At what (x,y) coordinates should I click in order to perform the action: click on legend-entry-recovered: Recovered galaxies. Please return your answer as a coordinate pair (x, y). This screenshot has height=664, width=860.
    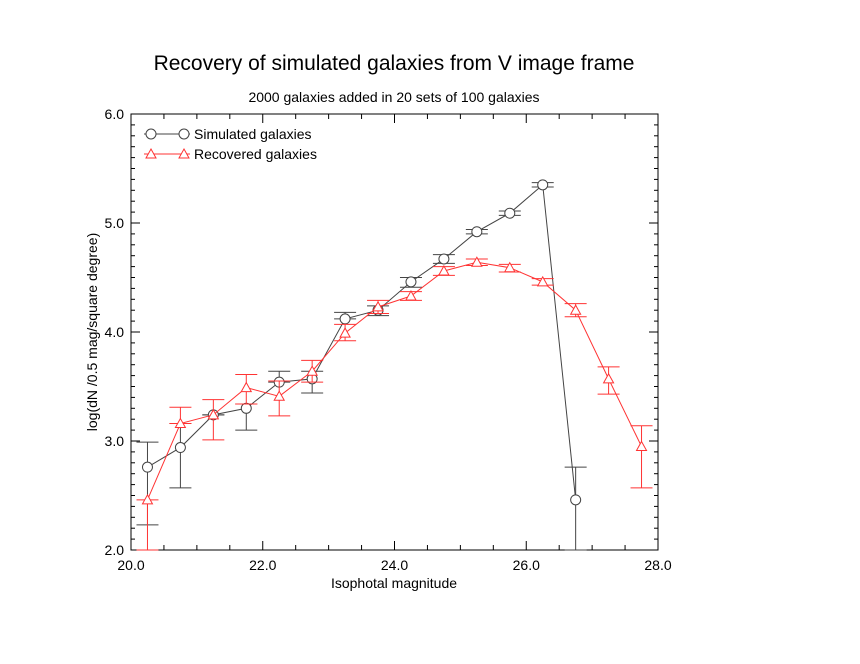
    Looking at the image, I should click on (230, 154).